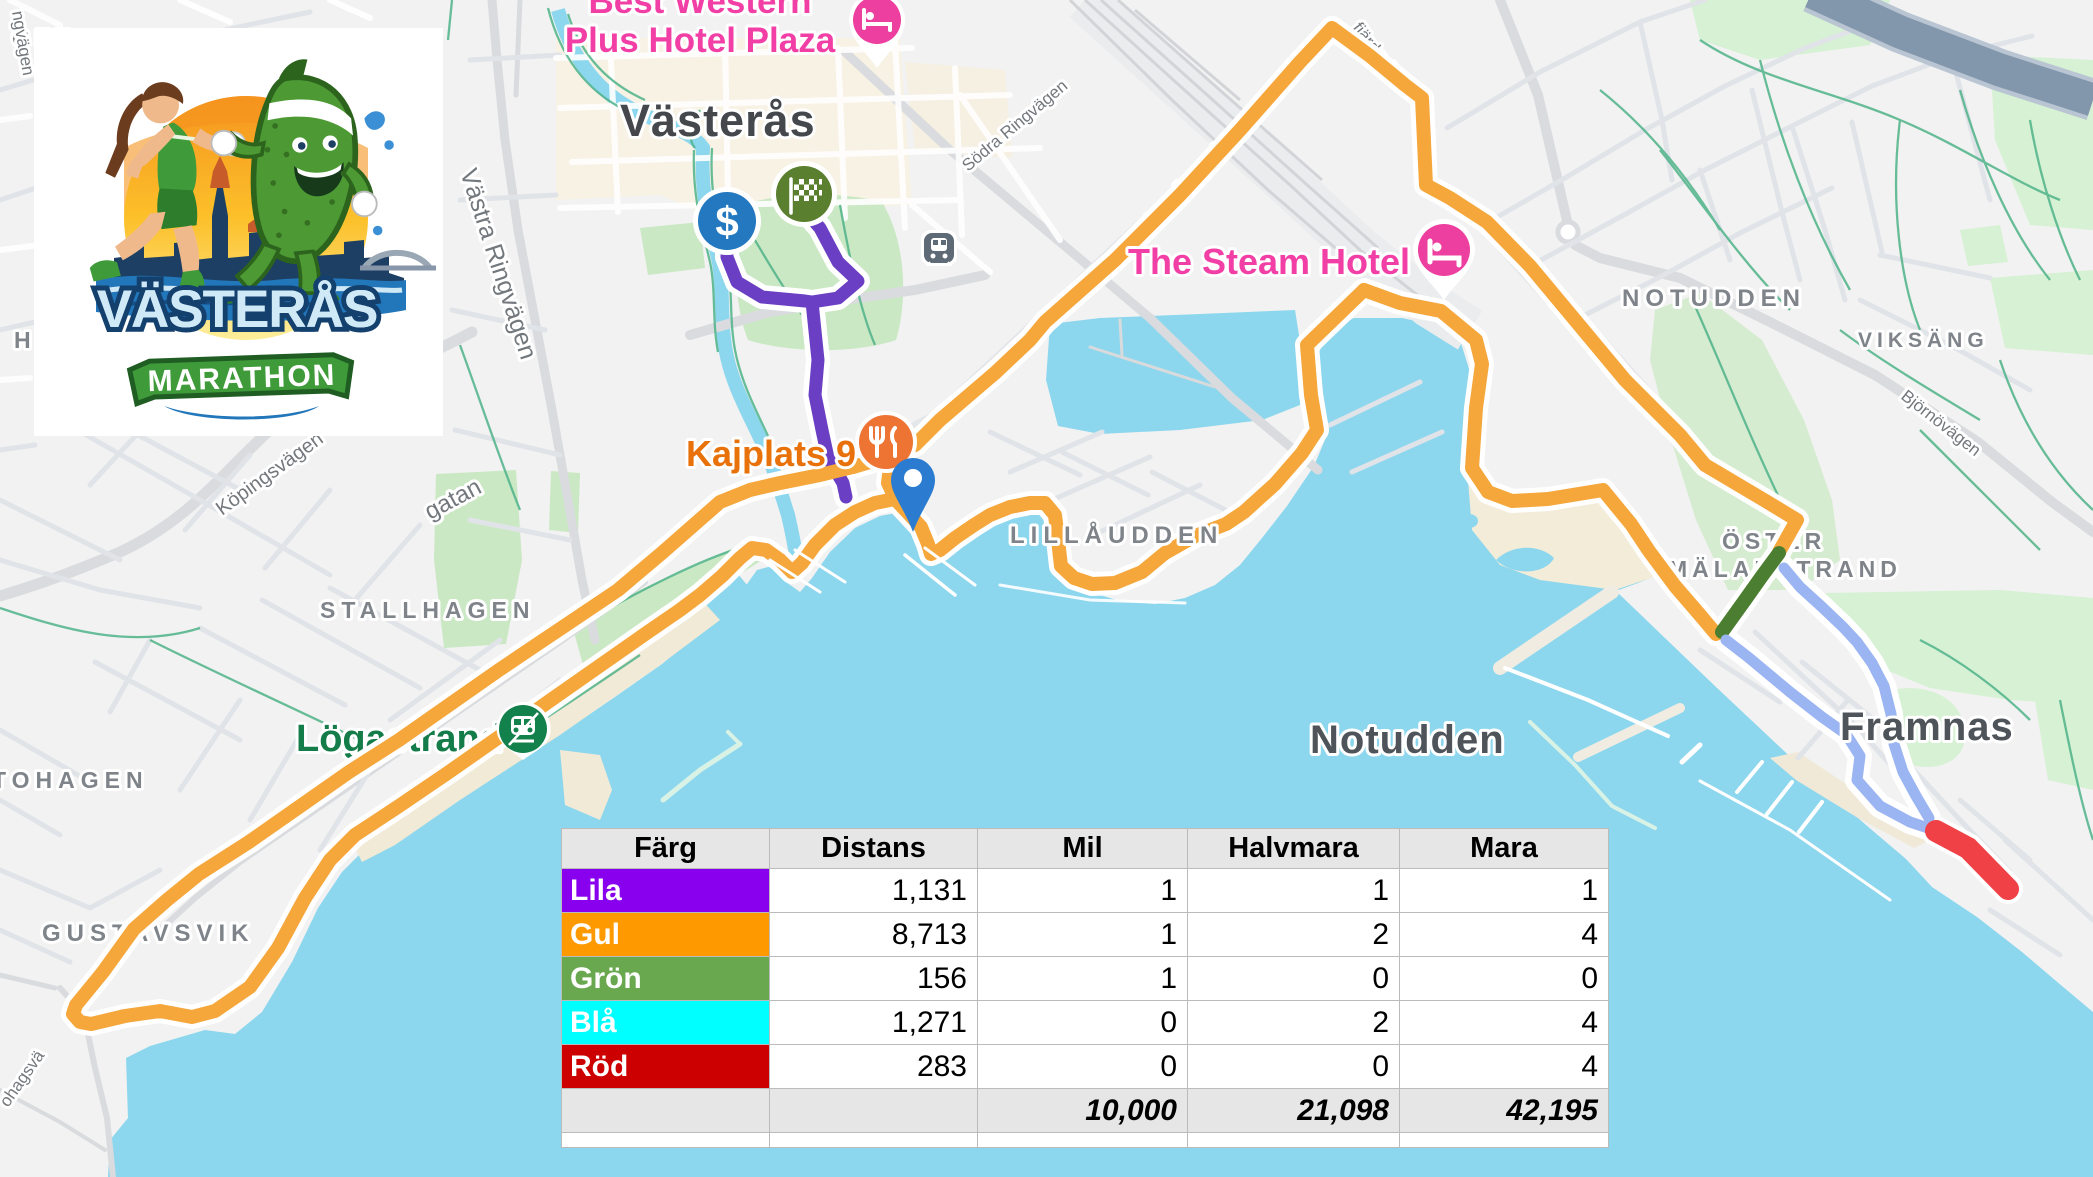  Describe the element at coordinates (700, 40) in the screenshot. I see `svg-text: Plus Hotel Plaza` at that location.